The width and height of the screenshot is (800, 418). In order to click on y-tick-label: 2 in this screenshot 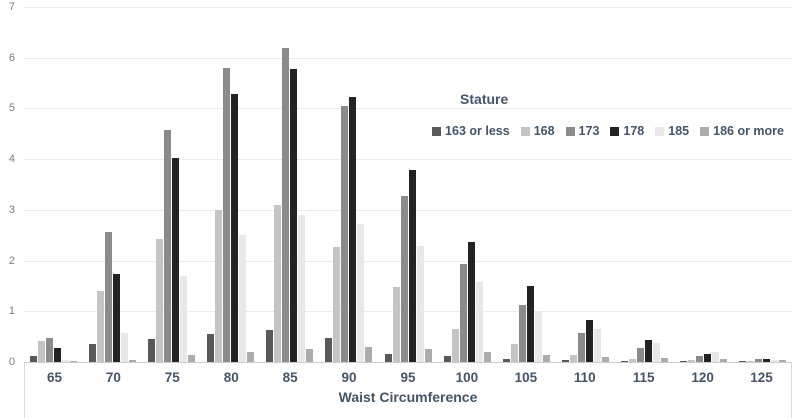, I will do `click(11, 260)`.